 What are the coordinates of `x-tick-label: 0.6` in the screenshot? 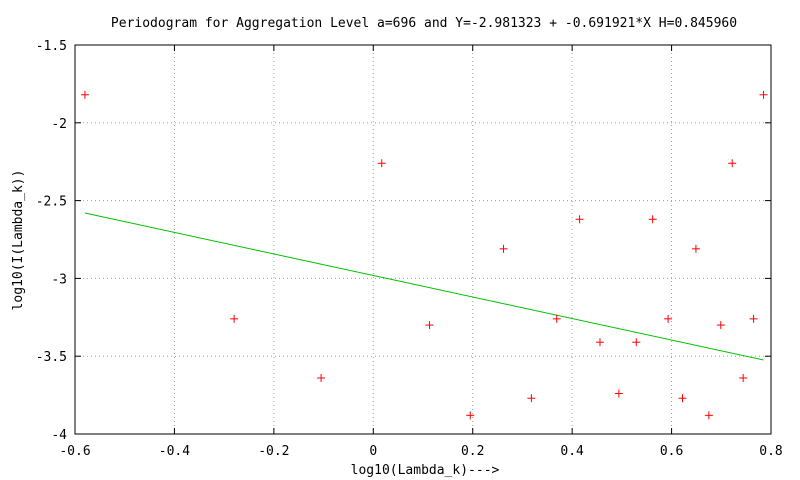 It's located at (671, 451).